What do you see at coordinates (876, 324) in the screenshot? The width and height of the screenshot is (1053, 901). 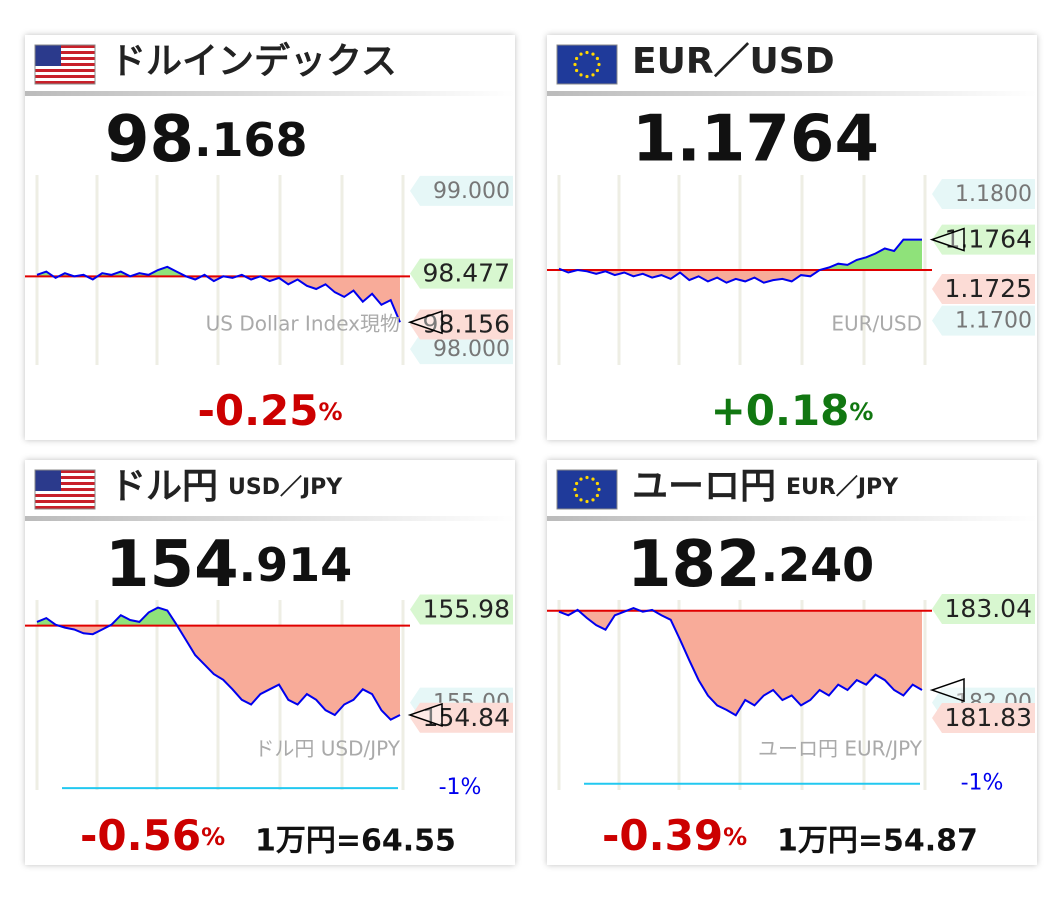 I see `watermark: EUR/USD` at bounding box center [876, 324].